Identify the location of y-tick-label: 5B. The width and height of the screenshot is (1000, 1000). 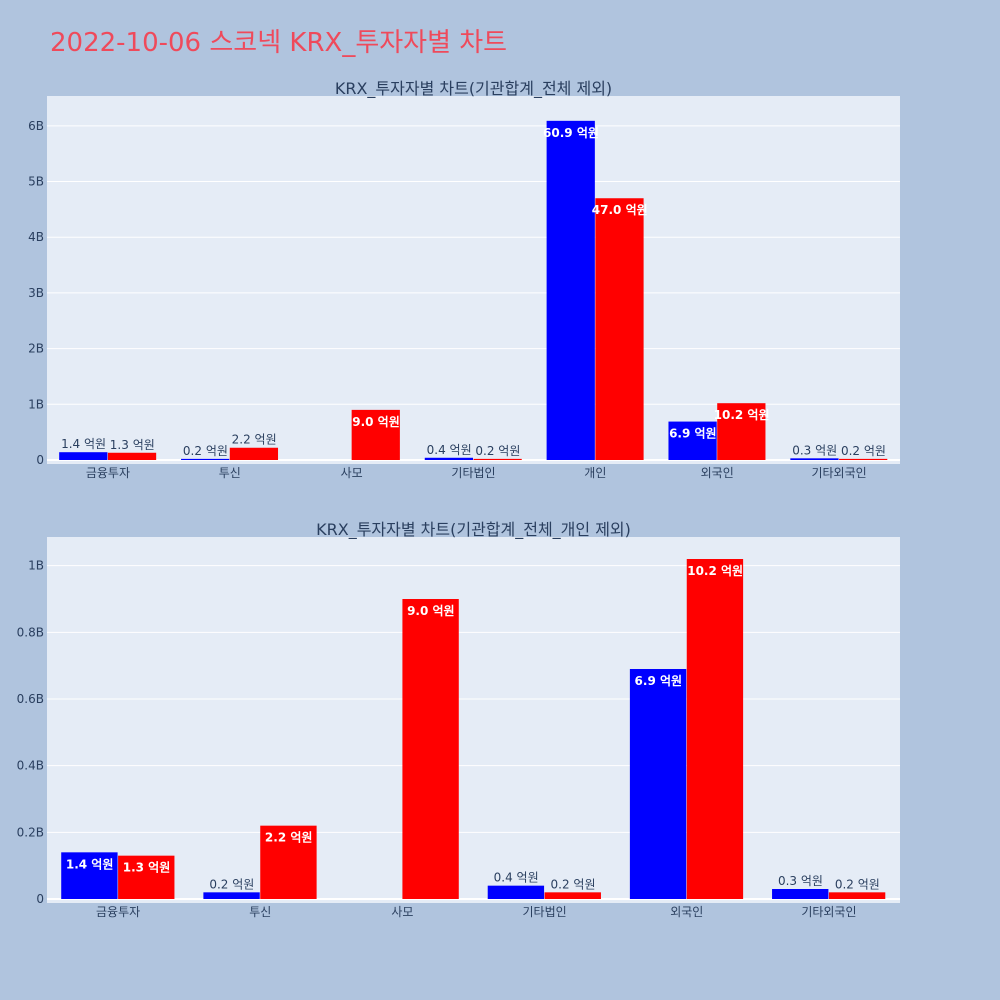
(36, 182).